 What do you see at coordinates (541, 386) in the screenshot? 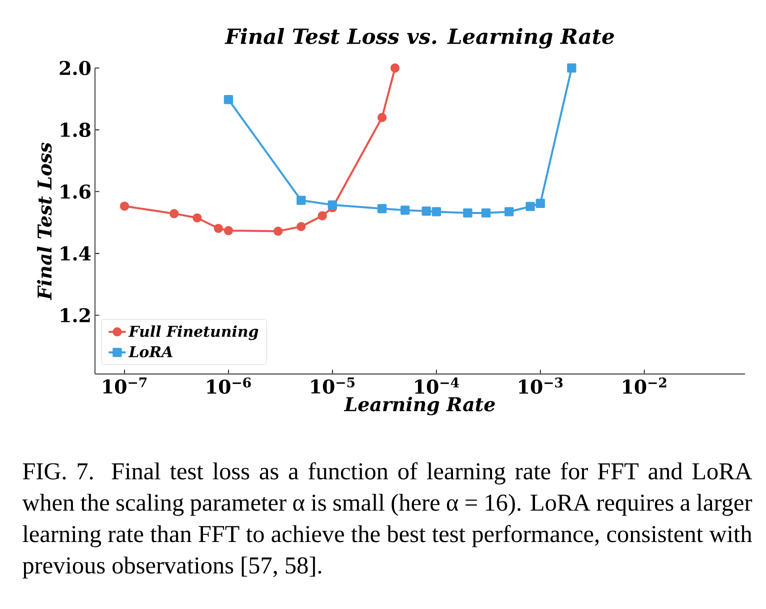
I see `x-tick-label: 10$^{−3}$` at bounding box center [541, 386].